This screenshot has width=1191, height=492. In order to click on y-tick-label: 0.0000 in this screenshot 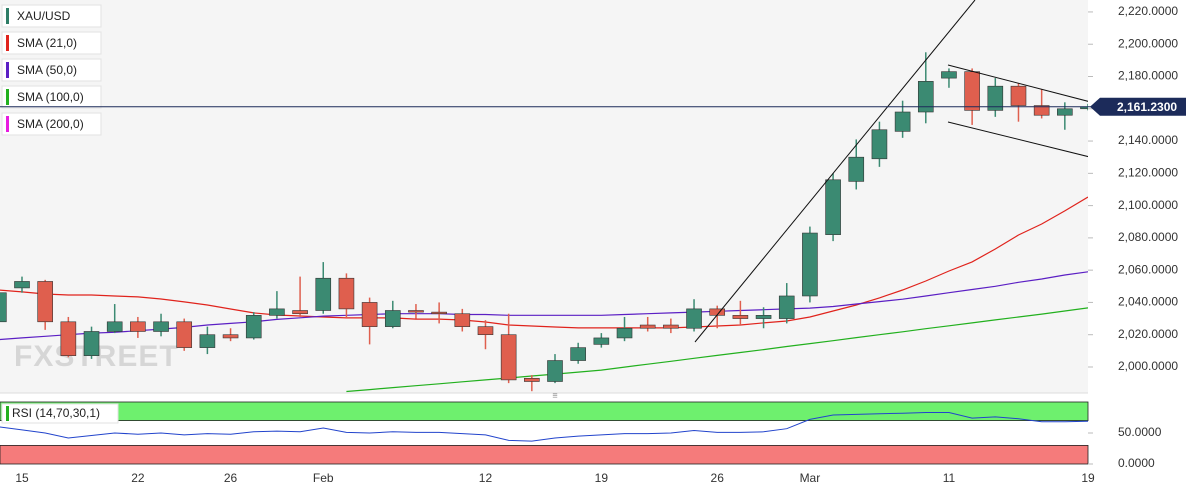, I will do `click(1136, 463)`.